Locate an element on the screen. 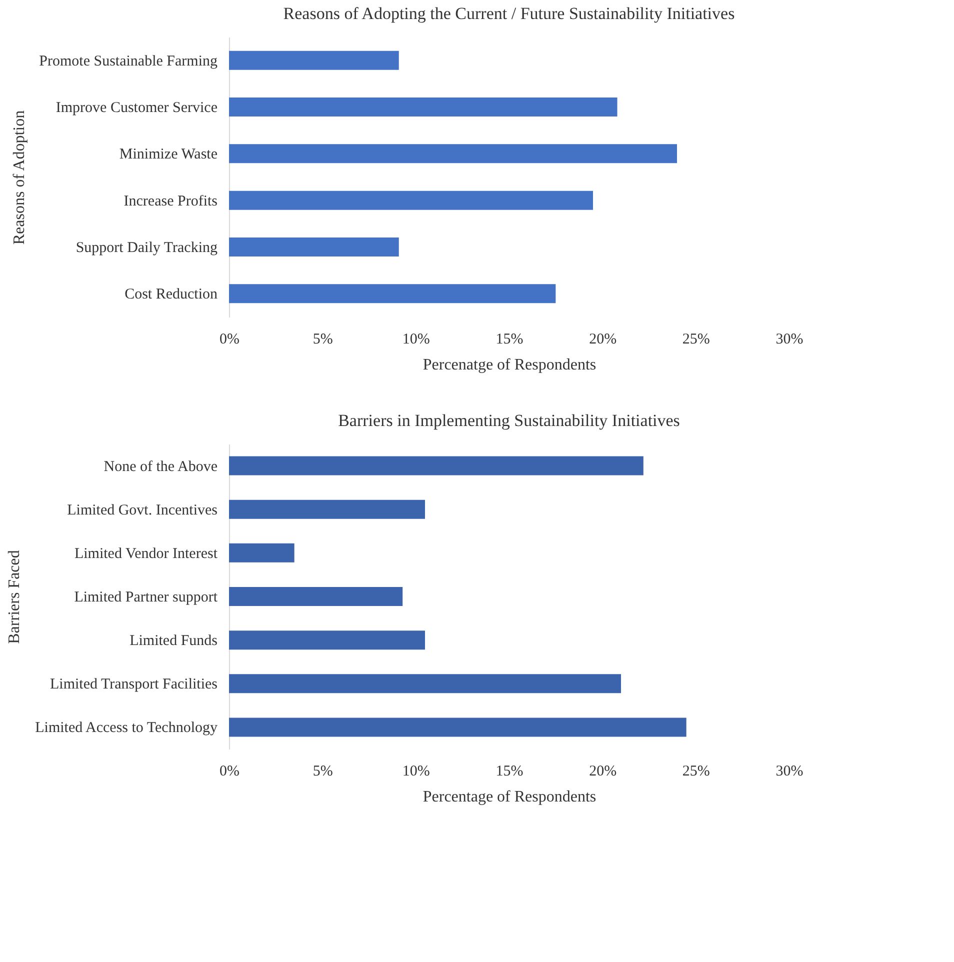 This screenshot has width=954, height=962. chart-title: Barriers in Implementing Sustainability Initiatives is located at coordinates (509, 420).